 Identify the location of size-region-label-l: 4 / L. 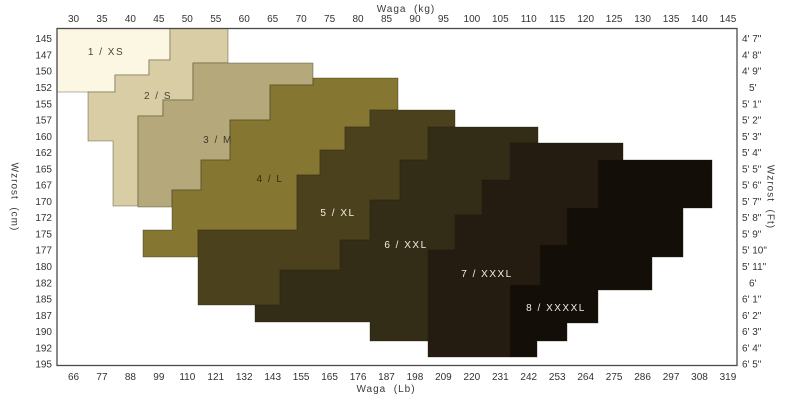
(270, 179).